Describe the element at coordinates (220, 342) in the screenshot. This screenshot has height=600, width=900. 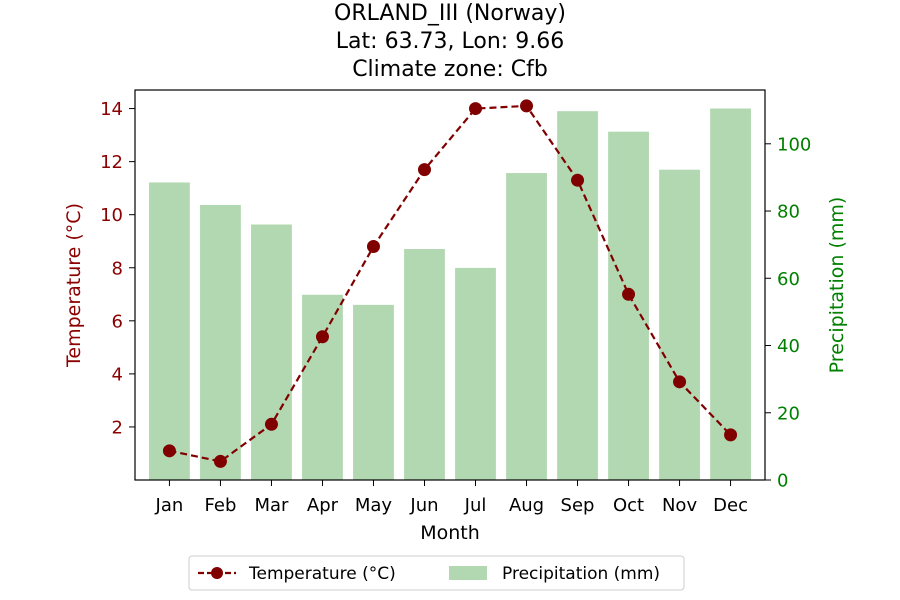
I see `precipitation-bar-feb` at that location.